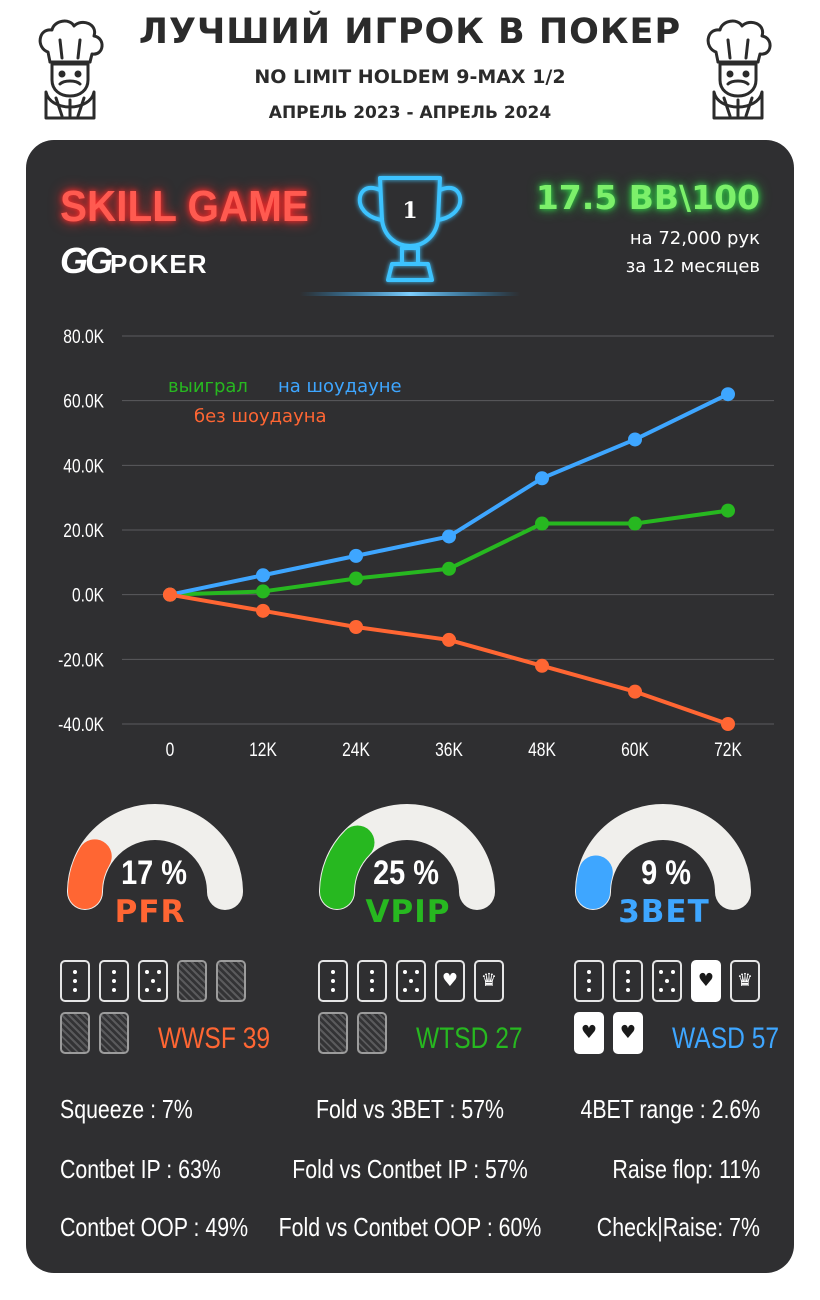  Describe the element at coordinates (154, 1227) in the screenshot. I see `stat-contbet-oop: Contbet OOP : 49%` at that location.